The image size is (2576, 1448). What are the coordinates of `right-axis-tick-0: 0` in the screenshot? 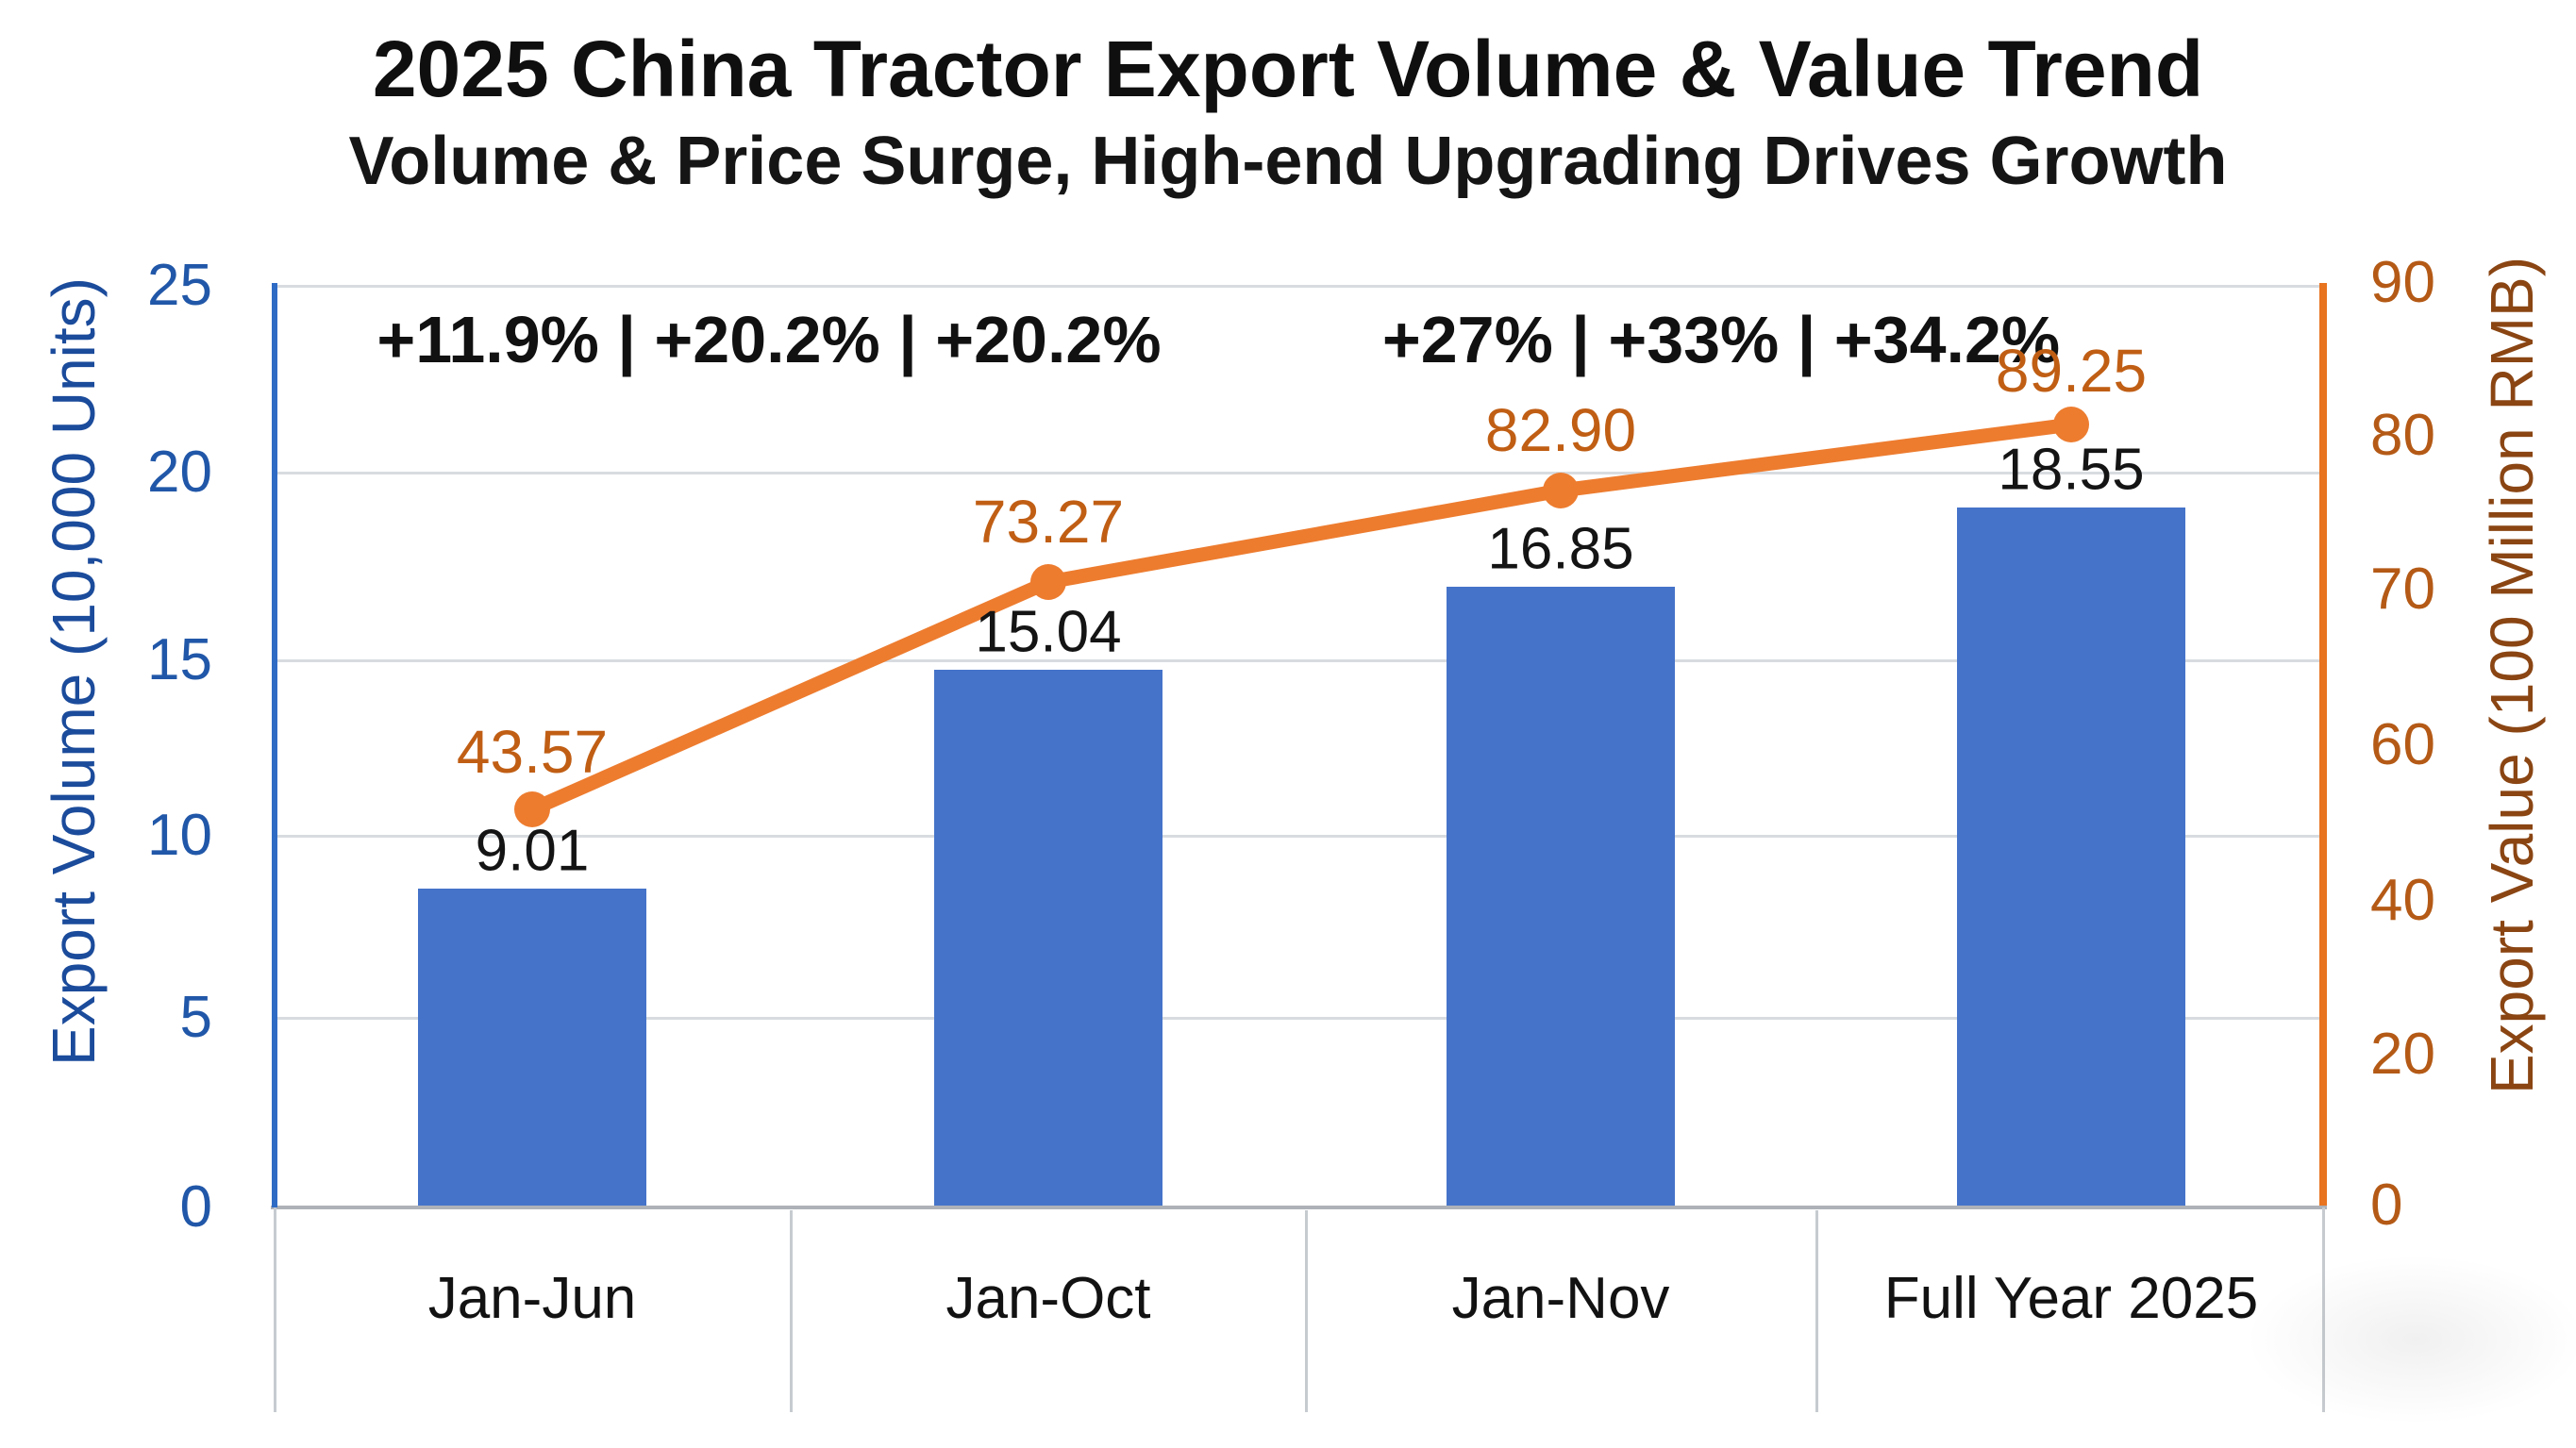 It's located at (2386, 1205).